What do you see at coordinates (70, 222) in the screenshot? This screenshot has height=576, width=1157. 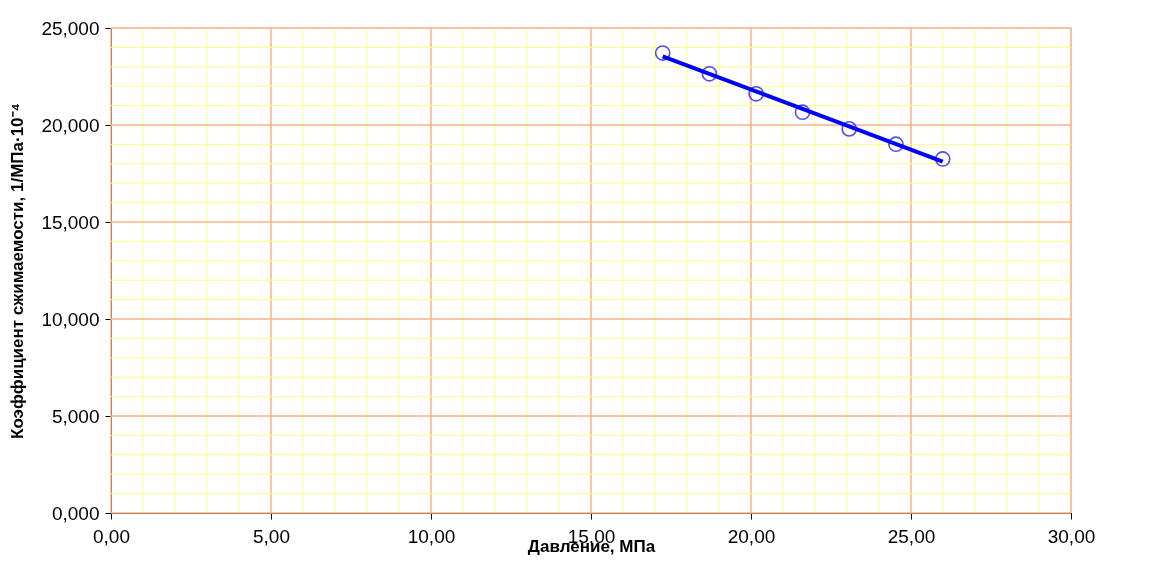 I see `y-tick-label: 15,000` at bounding box center [70, 222].